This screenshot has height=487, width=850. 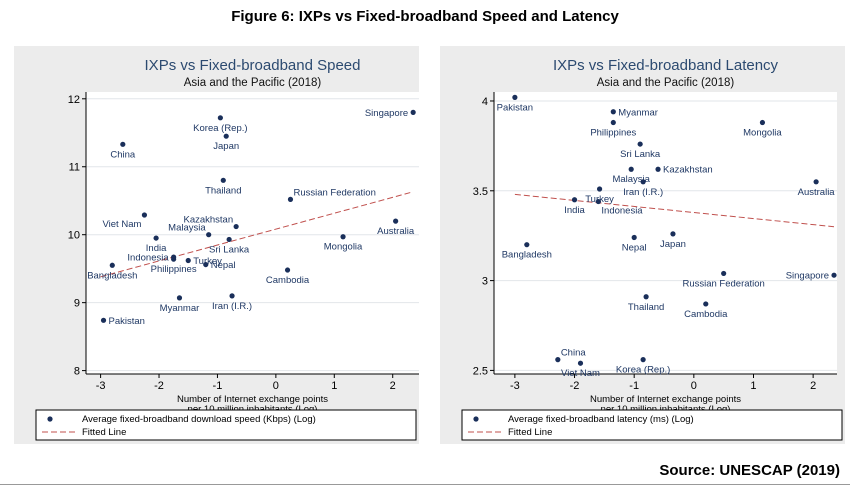 What do you see at coordinates (229, 249) in the screenshot?
I see `data-label: Sri Lanka` at bounding box center [229, 249].